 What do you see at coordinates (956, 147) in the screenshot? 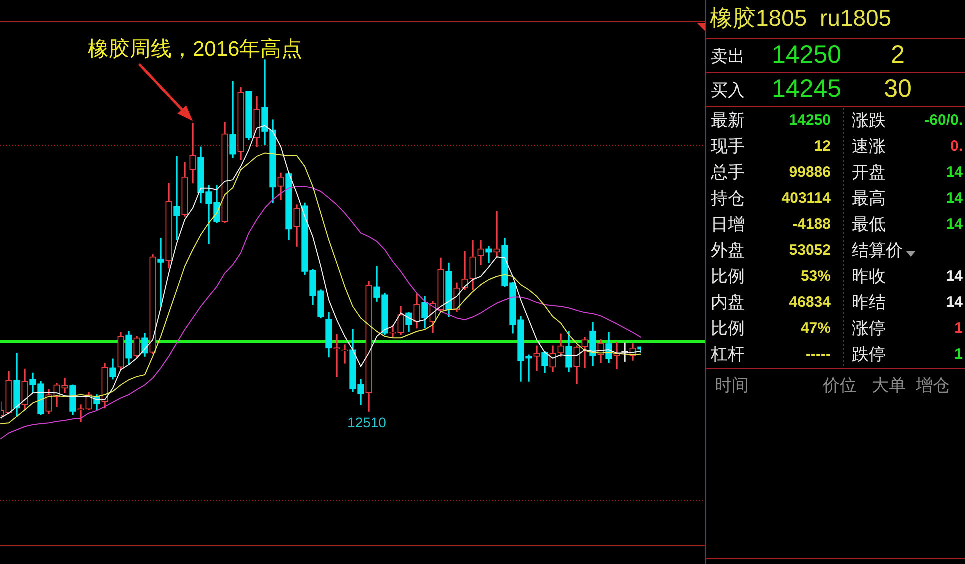
I see `text: 0.` at bounding box center [956, 147].